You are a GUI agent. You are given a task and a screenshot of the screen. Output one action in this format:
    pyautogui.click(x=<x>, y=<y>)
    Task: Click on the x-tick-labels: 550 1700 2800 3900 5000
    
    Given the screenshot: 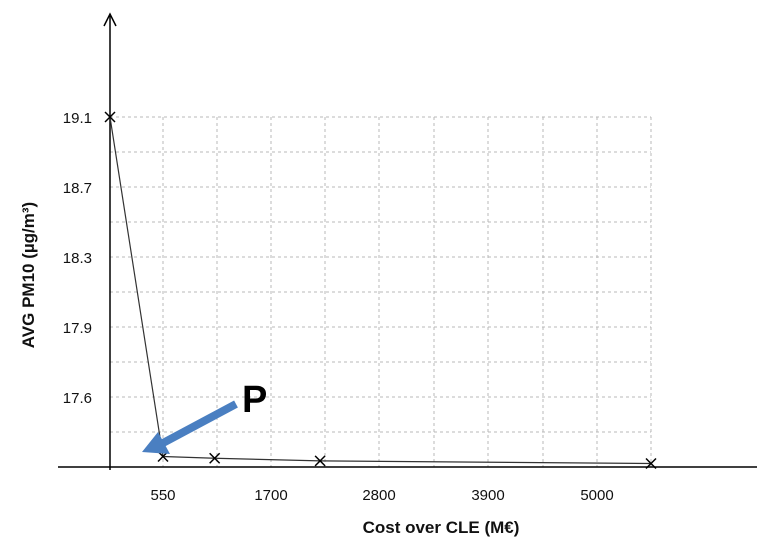 What is the action you would take?
    pyautogui.click(x=381, y=495)
    